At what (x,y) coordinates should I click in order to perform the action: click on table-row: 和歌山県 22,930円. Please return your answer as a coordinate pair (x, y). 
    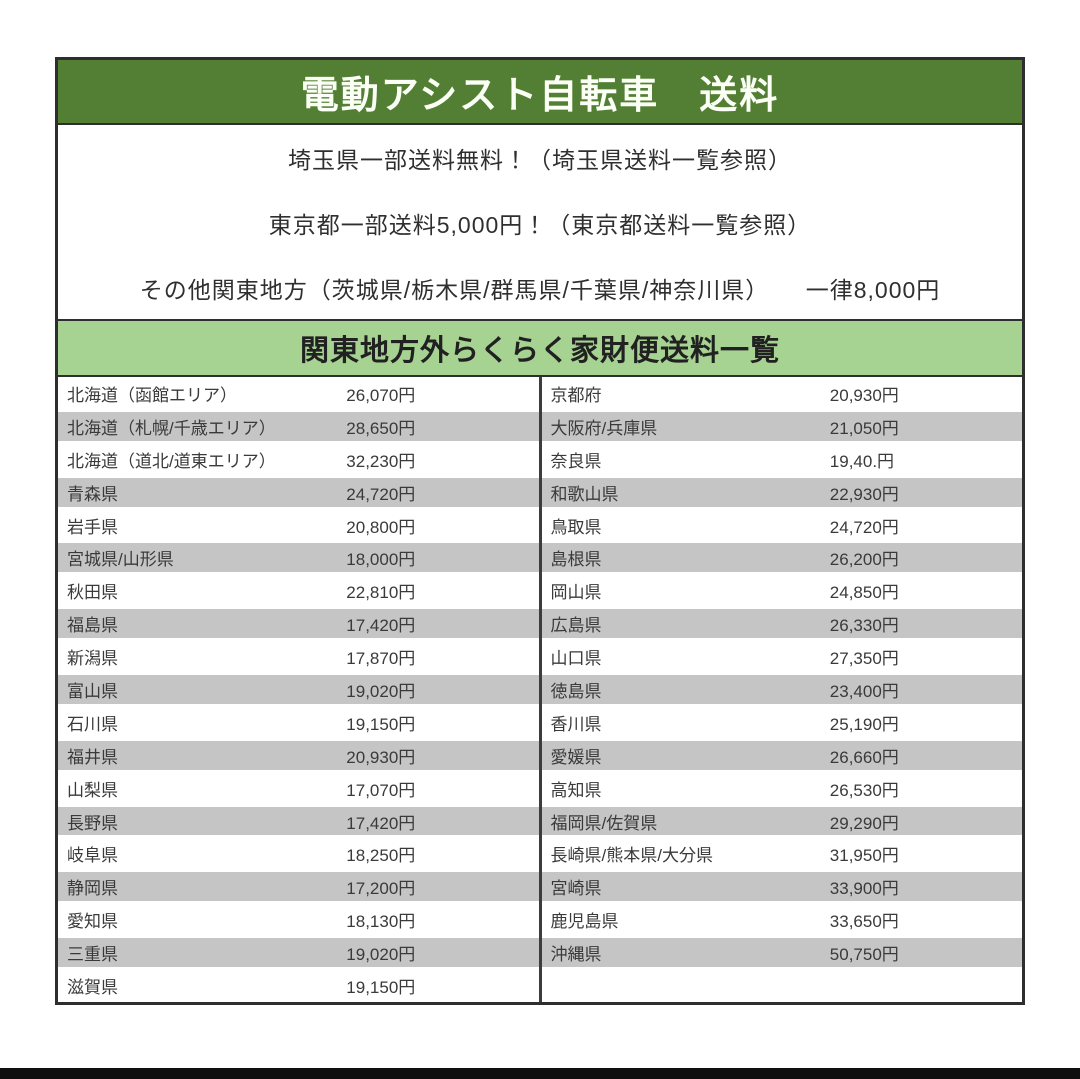
    Looking at the image, I should click on (781, 492).